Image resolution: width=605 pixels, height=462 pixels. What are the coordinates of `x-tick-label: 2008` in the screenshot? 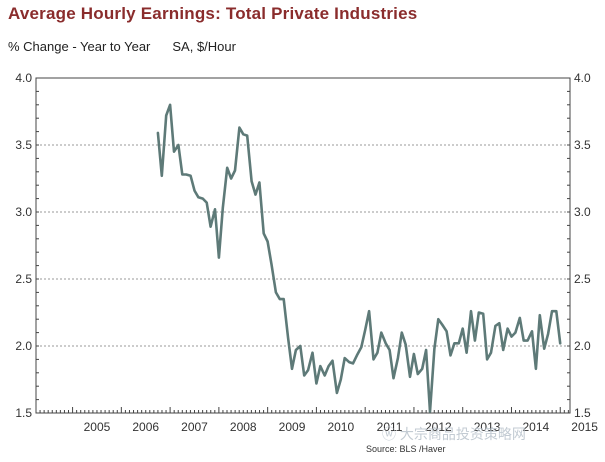 It's located at (243, 427).